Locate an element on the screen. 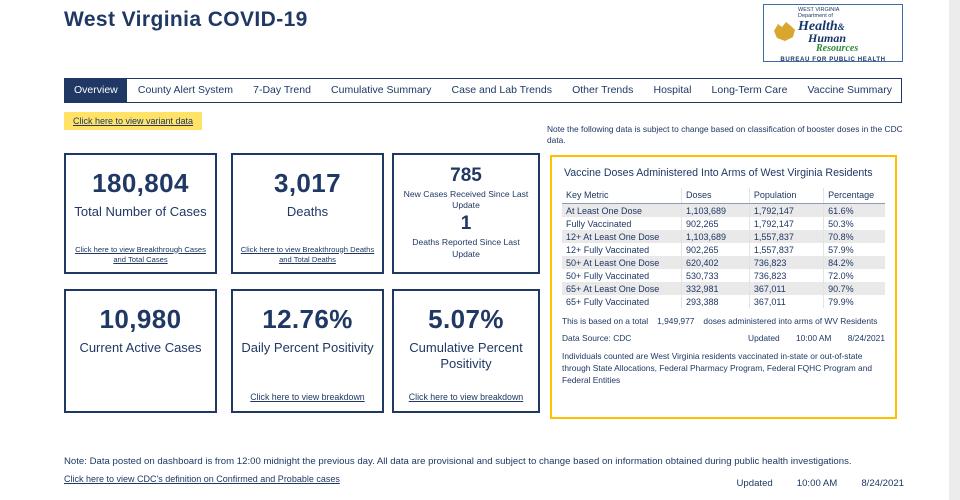 The width and height of the screenshot is (960, 500). cell-doses: 620,402 is located at coordinates (715, 262).